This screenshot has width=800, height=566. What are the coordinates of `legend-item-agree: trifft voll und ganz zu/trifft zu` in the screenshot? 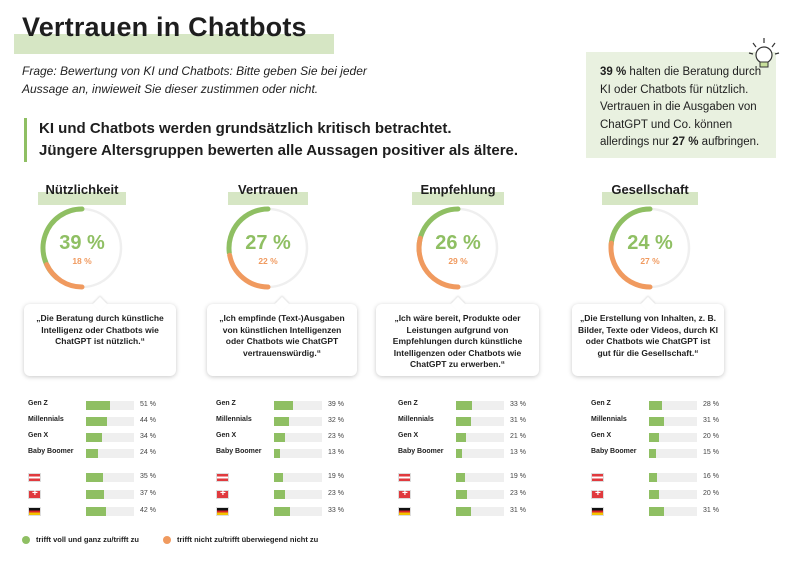 It's located at (80, 539).